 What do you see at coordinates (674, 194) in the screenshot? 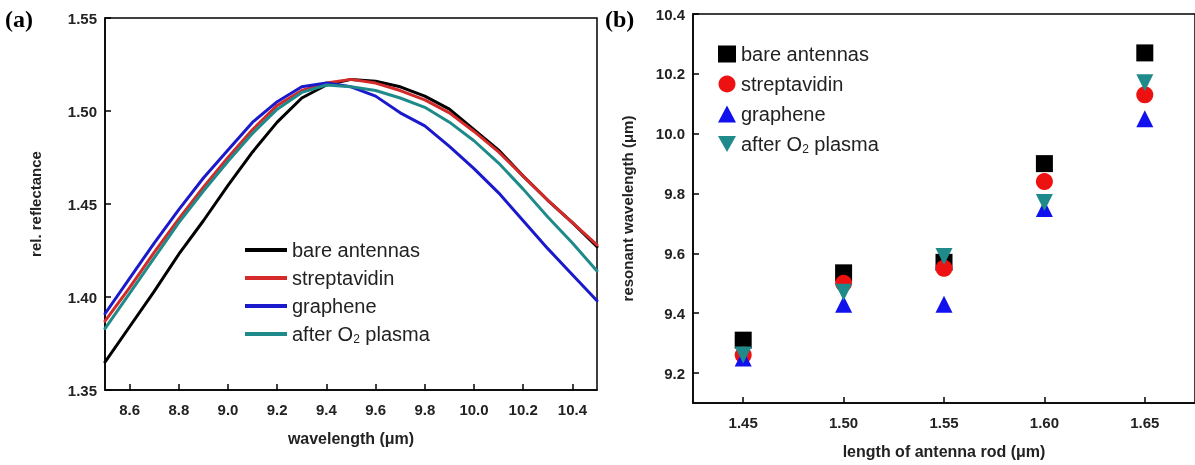
I see `y-tick-label: 9.8` at bounding box center [674, 194].